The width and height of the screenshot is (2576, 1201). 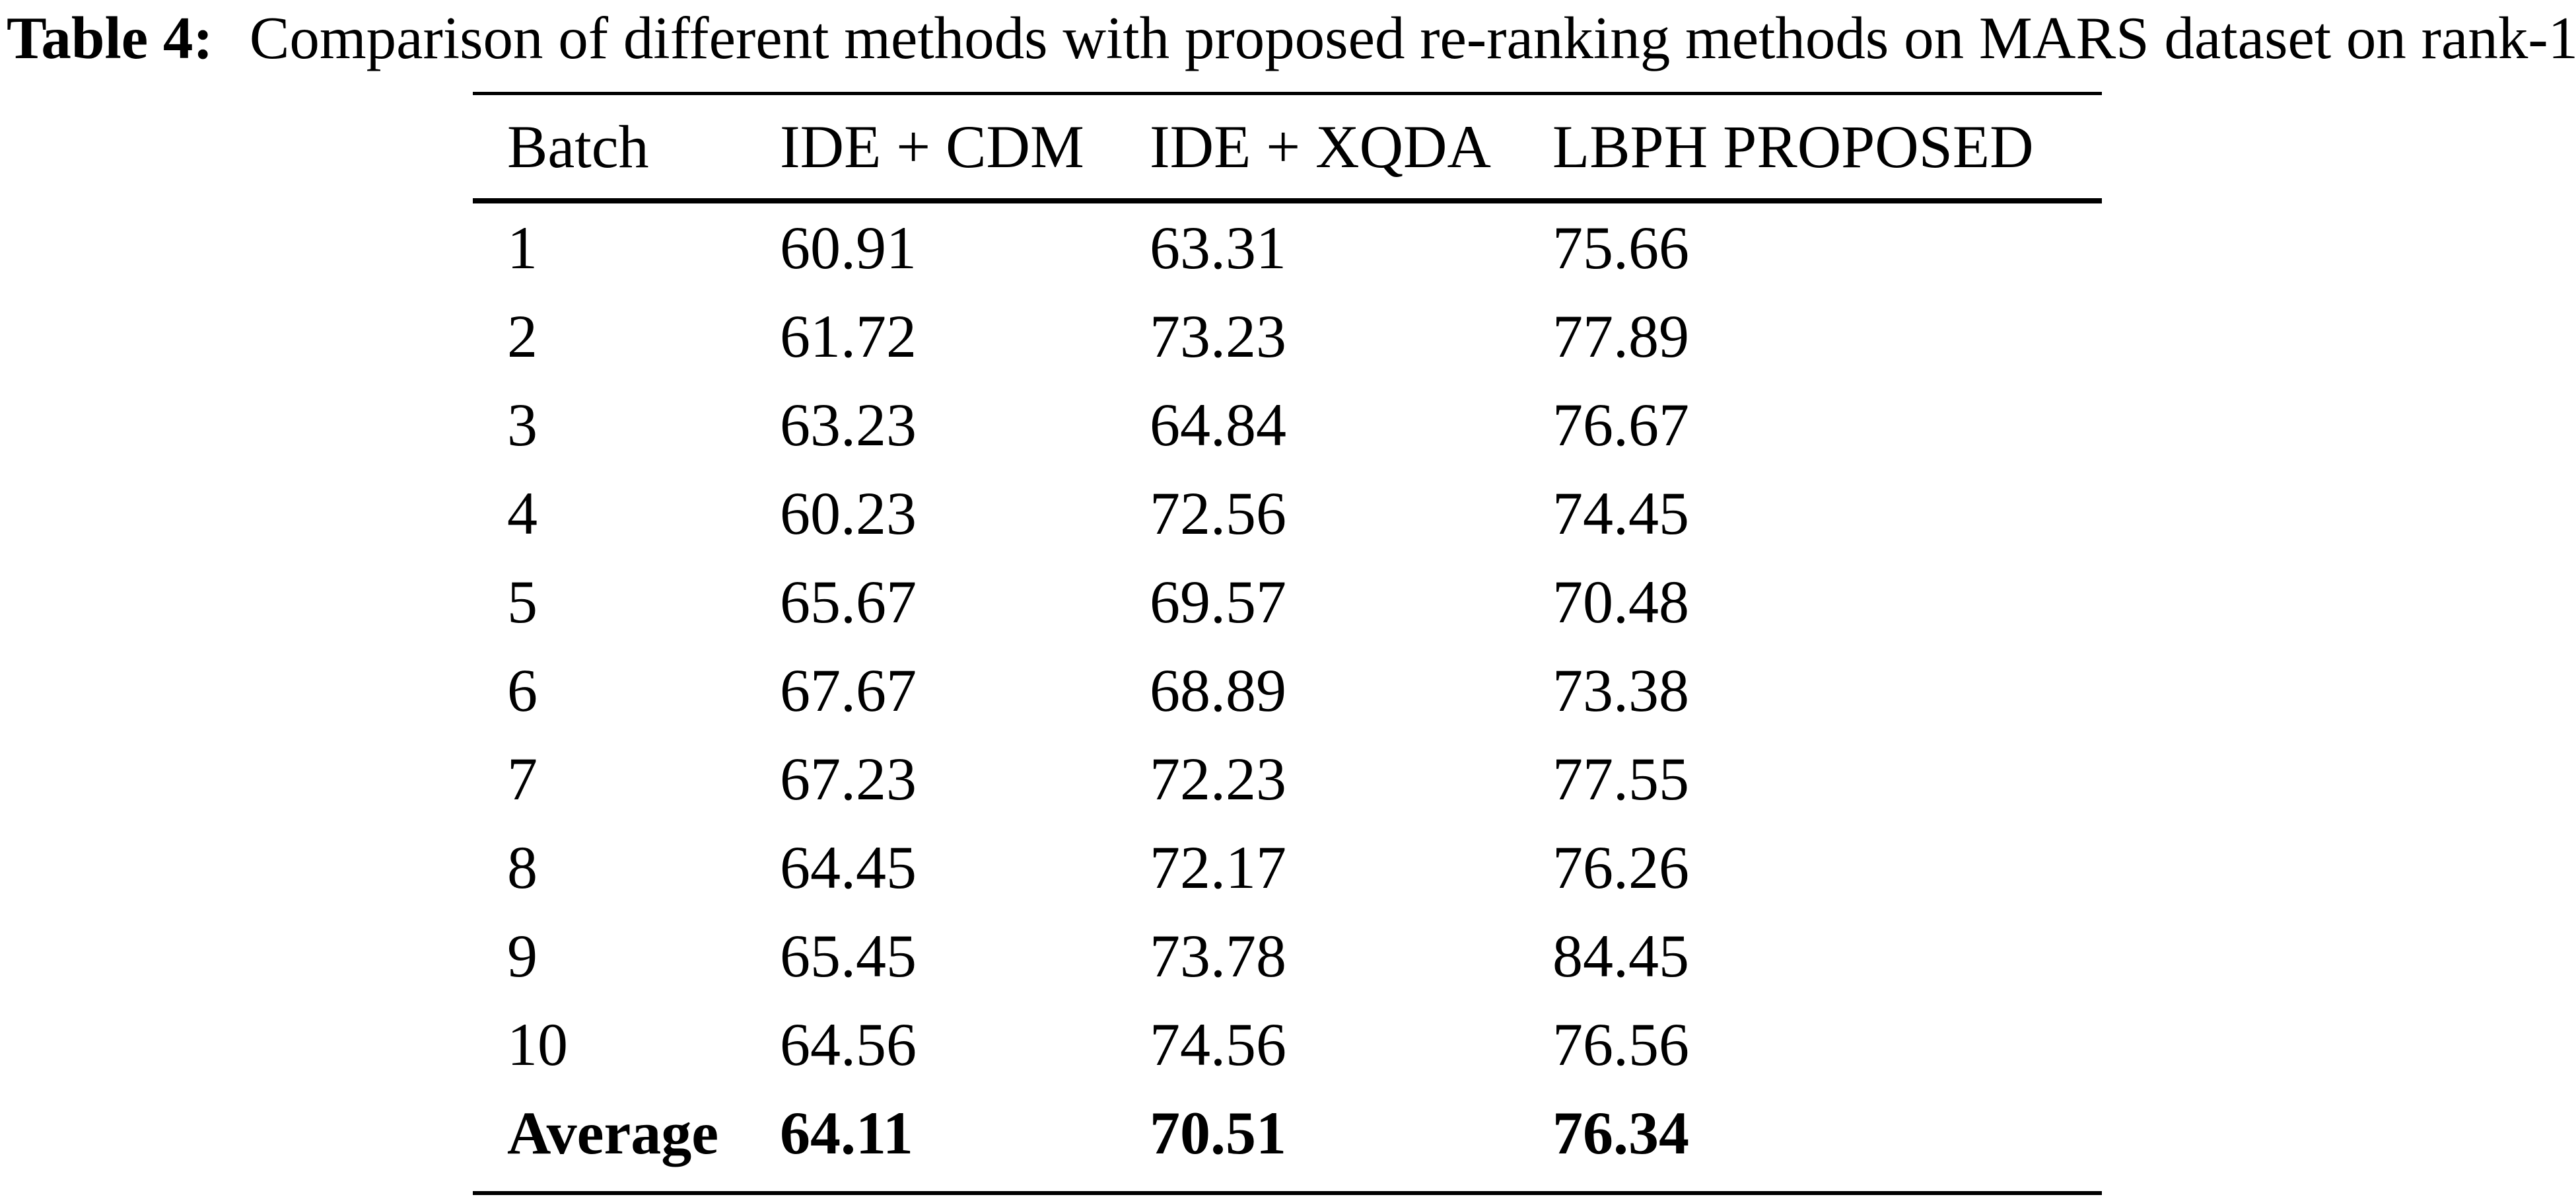 I want to click on table-header-row: Batch IDE + CDM IDE + XQDA LBPH PROPOSED, so click(x=1288, y=146).